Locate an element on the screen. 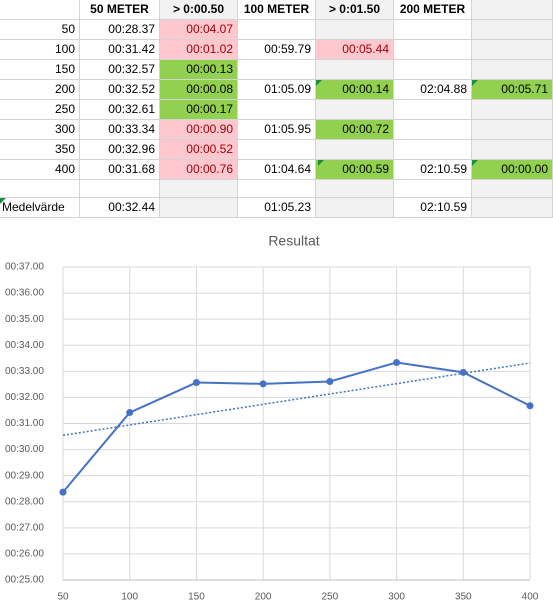  row-label: Medelvärde is located at coordinates (40, 208).